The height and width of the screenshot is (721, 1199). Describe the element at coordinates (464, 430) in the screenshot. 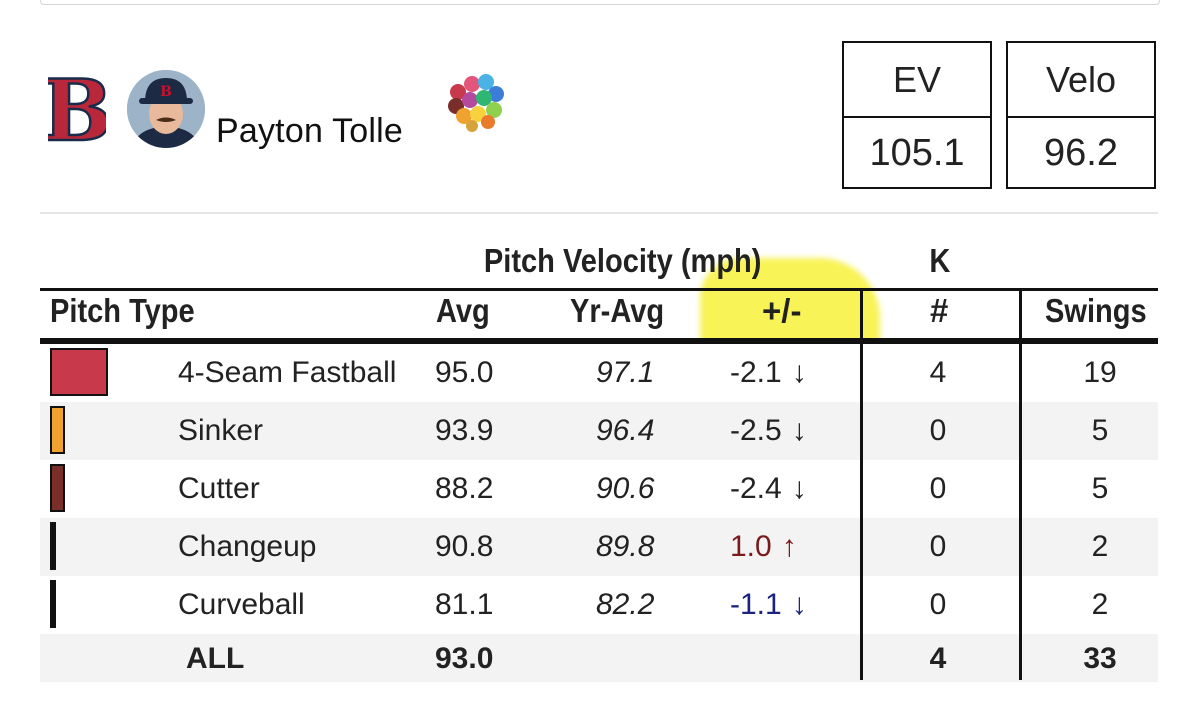

I see `avg-cell: 93.9` at that location.